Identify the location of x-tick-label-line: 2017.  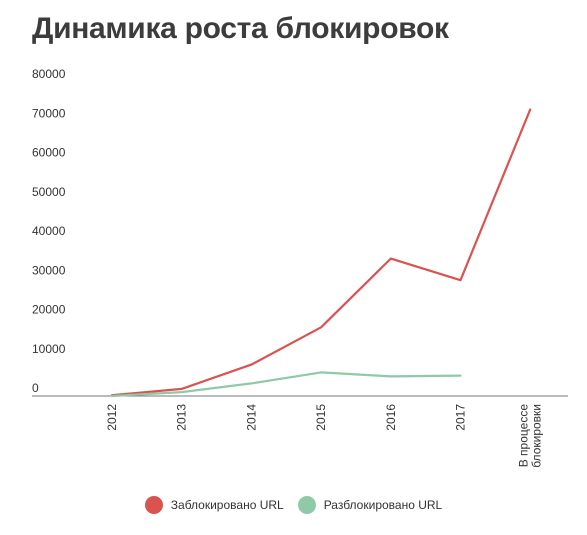
(461, 417).